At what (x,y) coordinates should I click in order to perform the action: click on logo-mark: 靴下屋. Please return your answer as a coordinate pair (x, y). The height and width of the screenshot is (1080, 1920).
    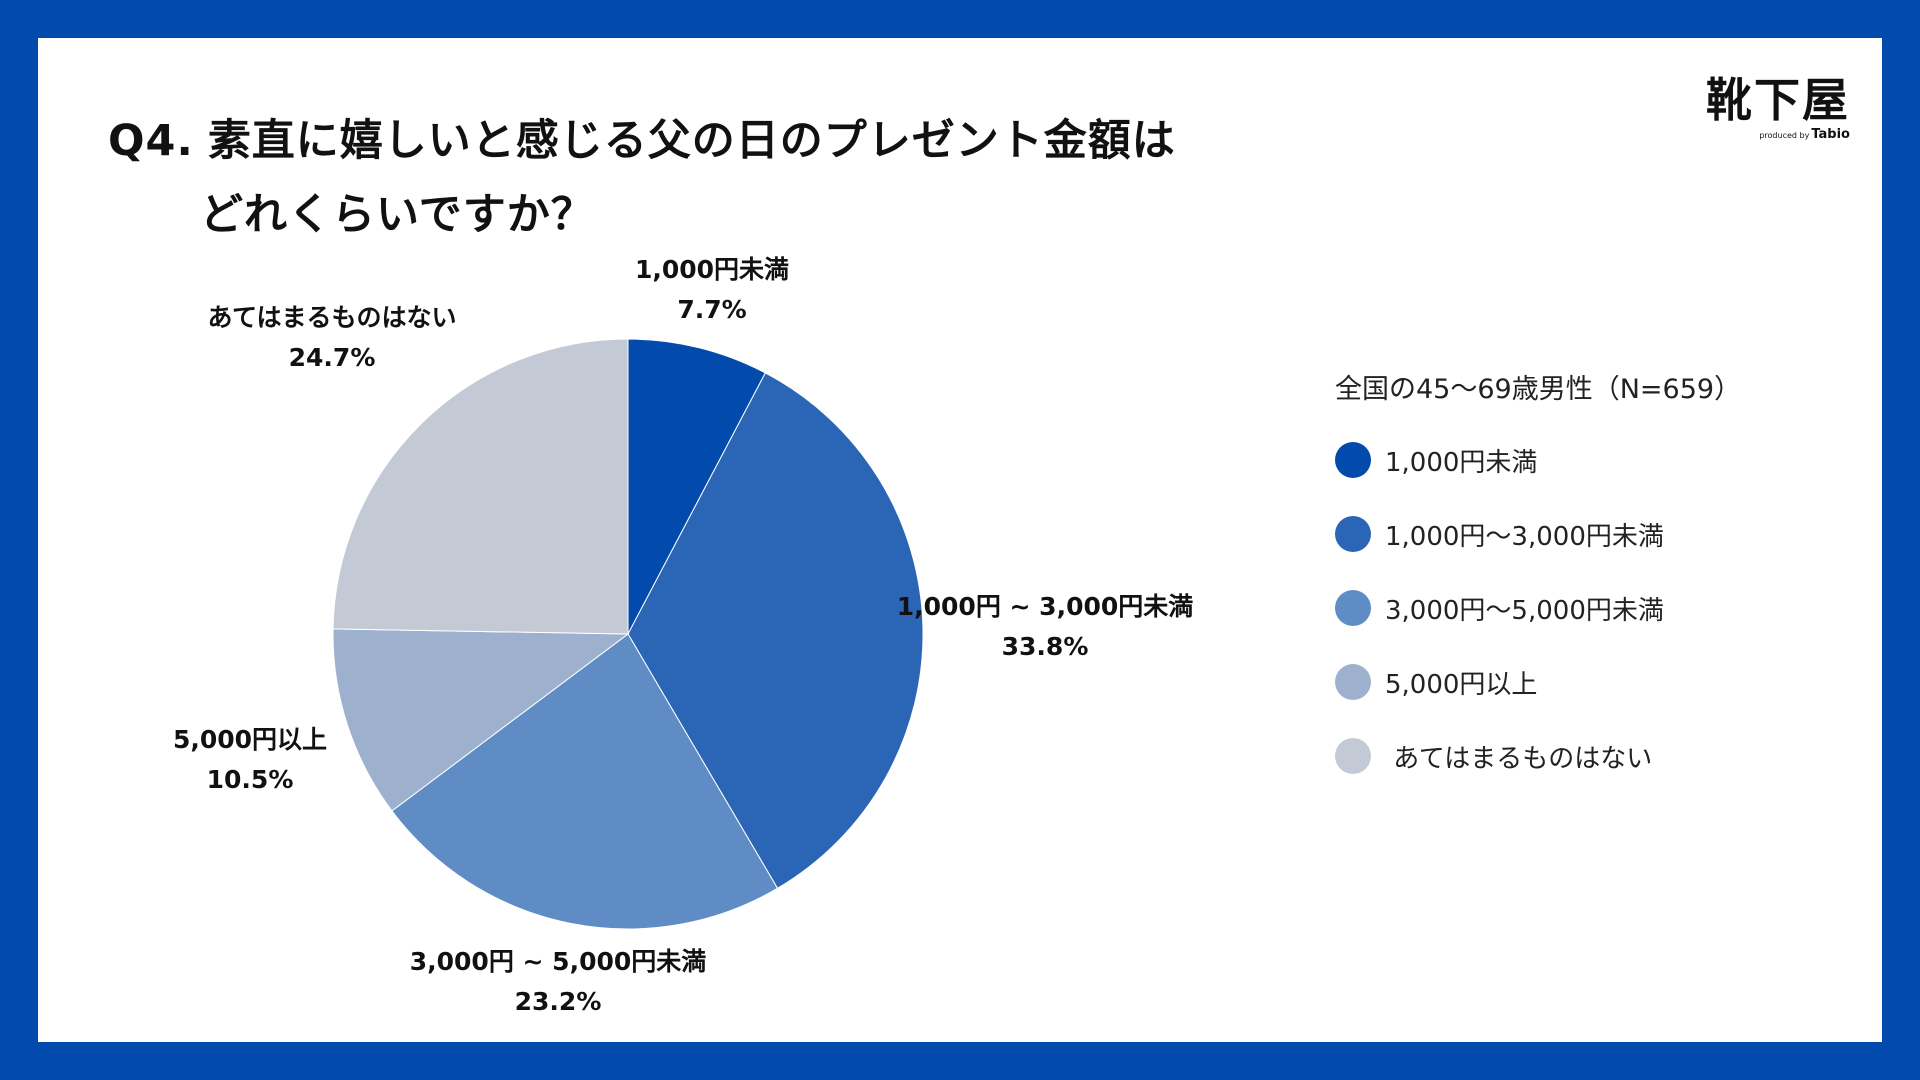
    Looking at the image, I should click on (1778, 100).